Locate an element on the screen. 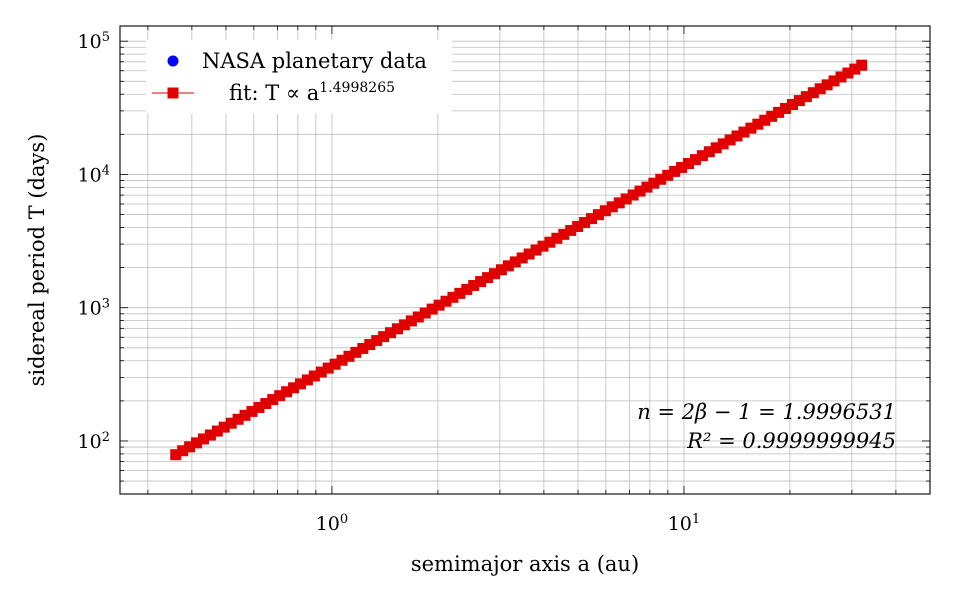  legend-label-fit-exponent: 1.4998265 is located at coordinates (357, 88).